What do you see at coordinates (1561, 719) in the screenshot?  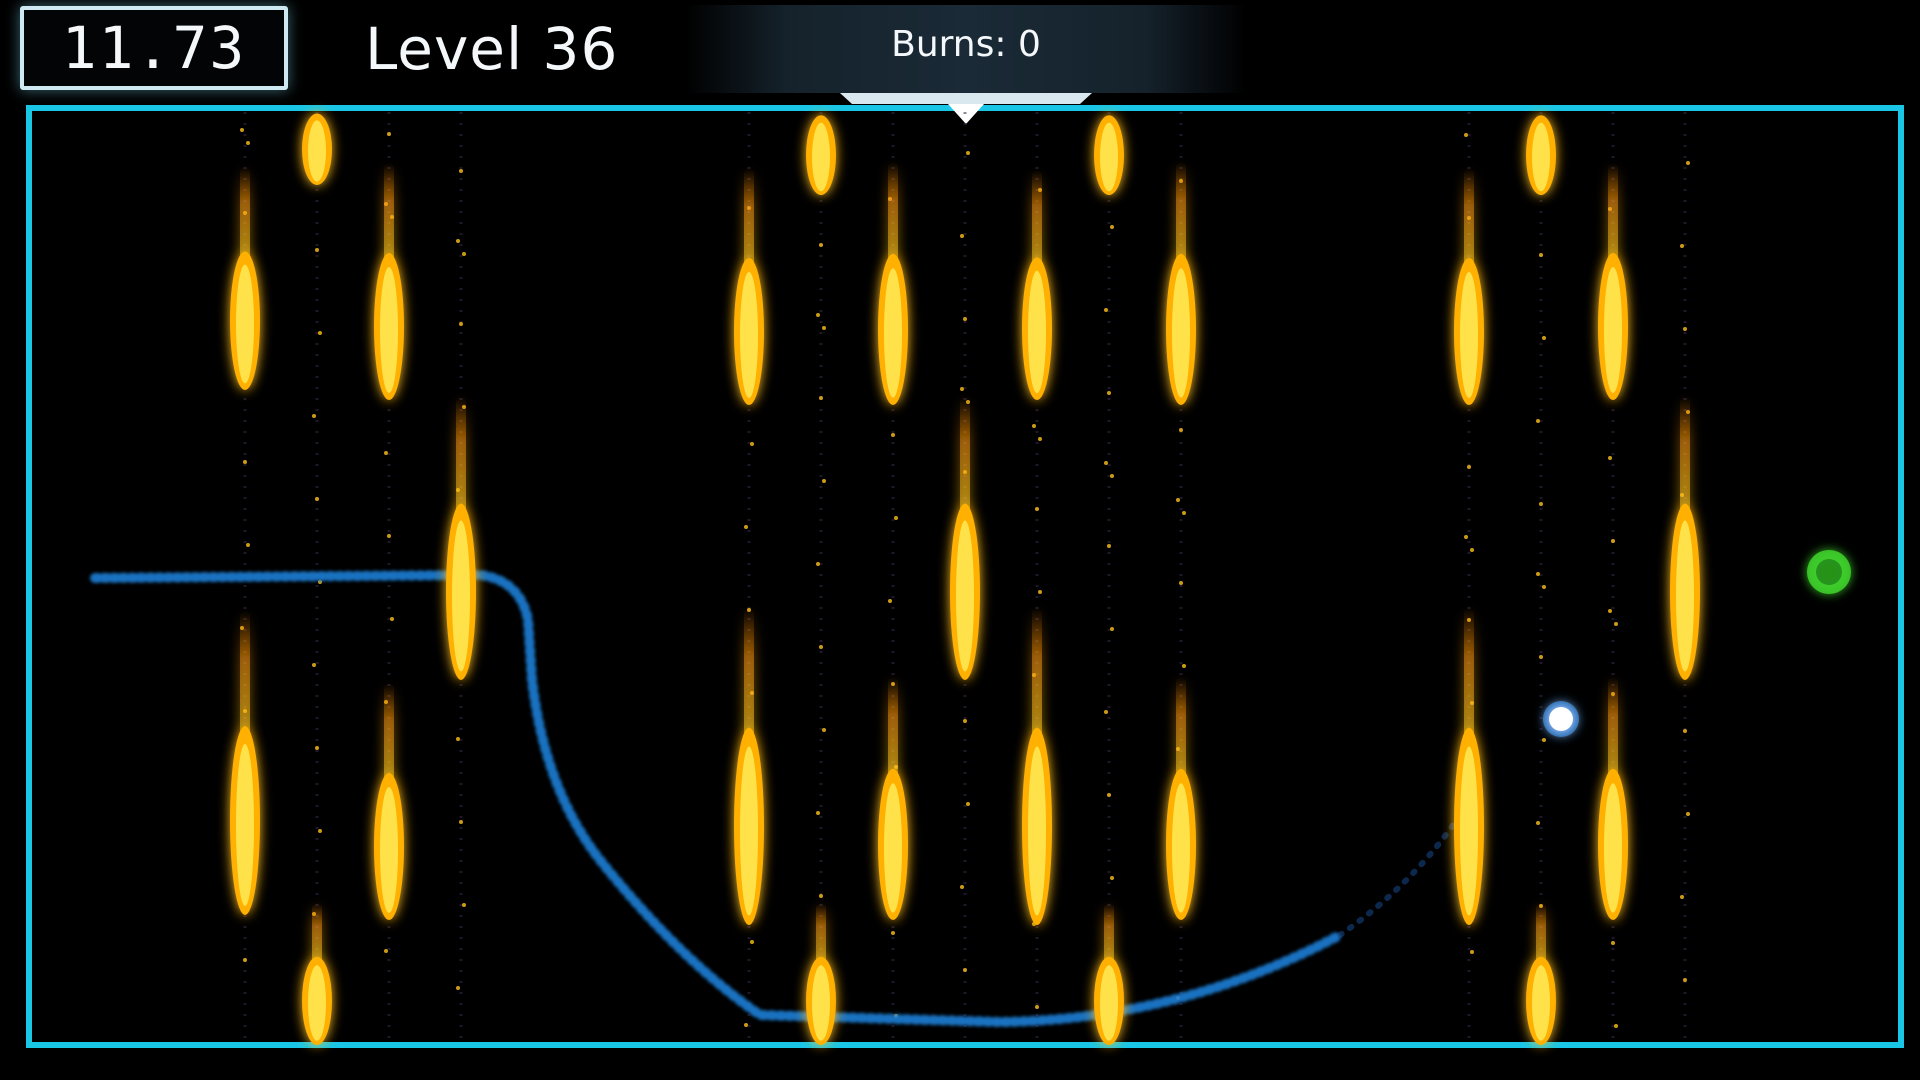 I see `player-orb` at bounding box center [1561, 719].